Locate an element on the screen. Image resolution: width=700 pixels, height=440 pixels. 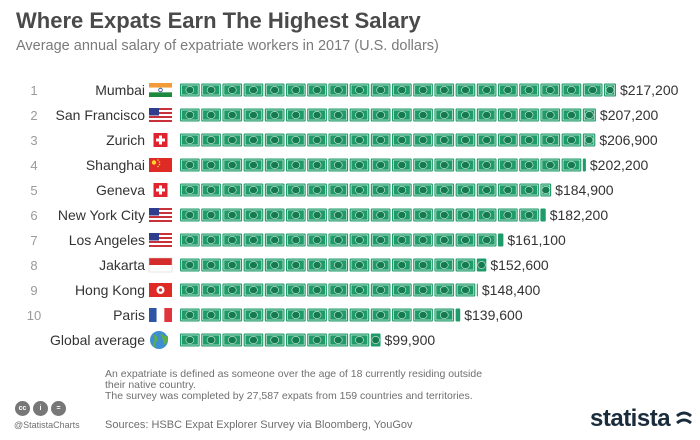
switzerland-flag-icon is located at coordinates (160, 140).